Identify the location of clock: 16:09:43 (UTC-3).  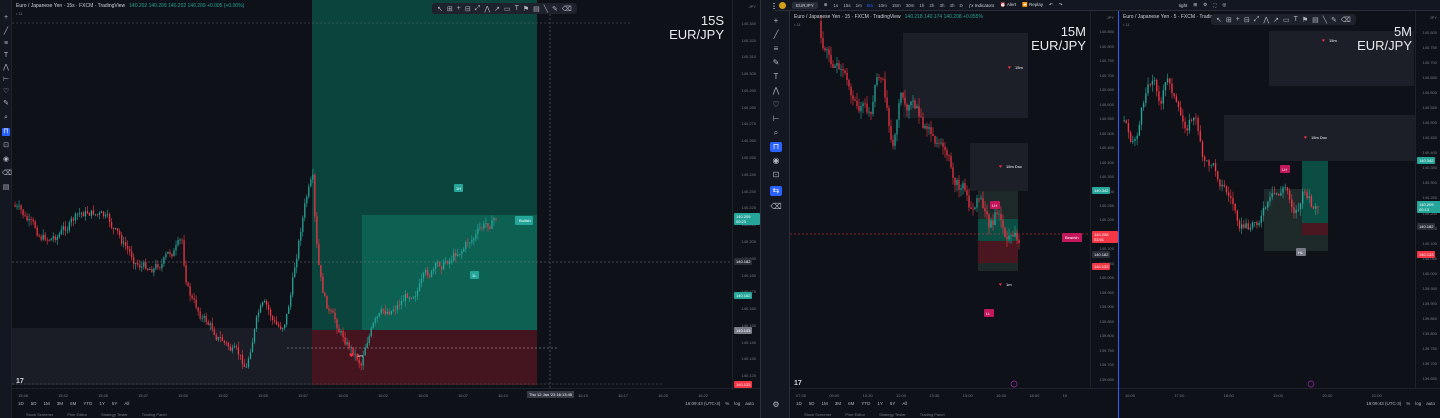
(703, 403).